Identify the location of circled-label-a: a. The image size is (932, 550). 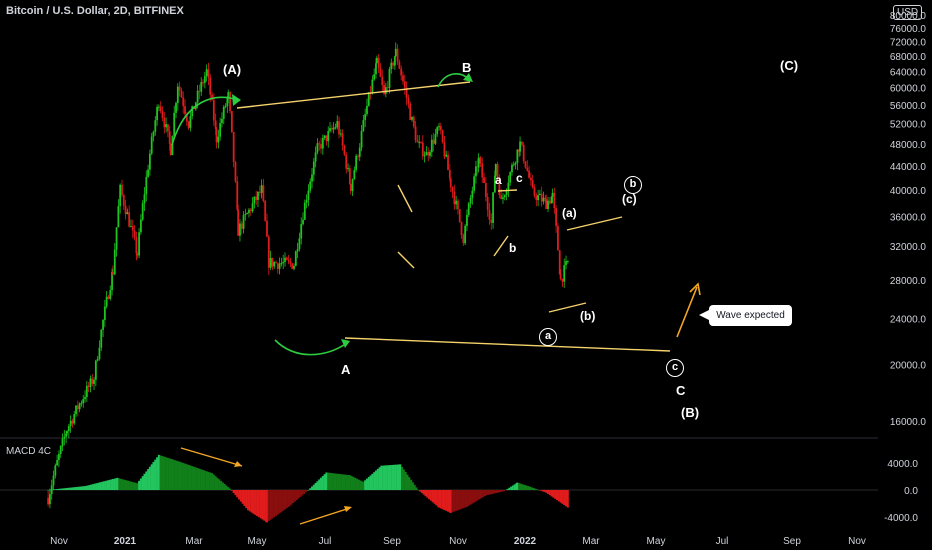
(548, 337).